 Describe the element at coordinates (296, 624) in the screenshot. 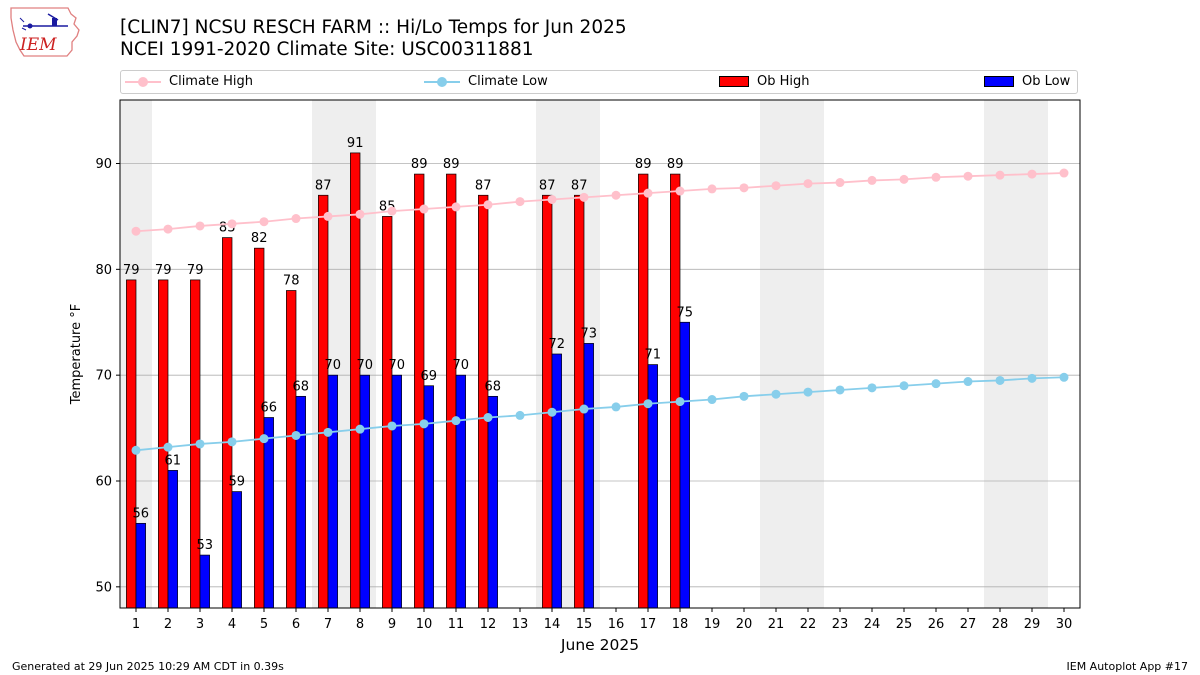

I see `x-tick-label-6: 6` at that location.